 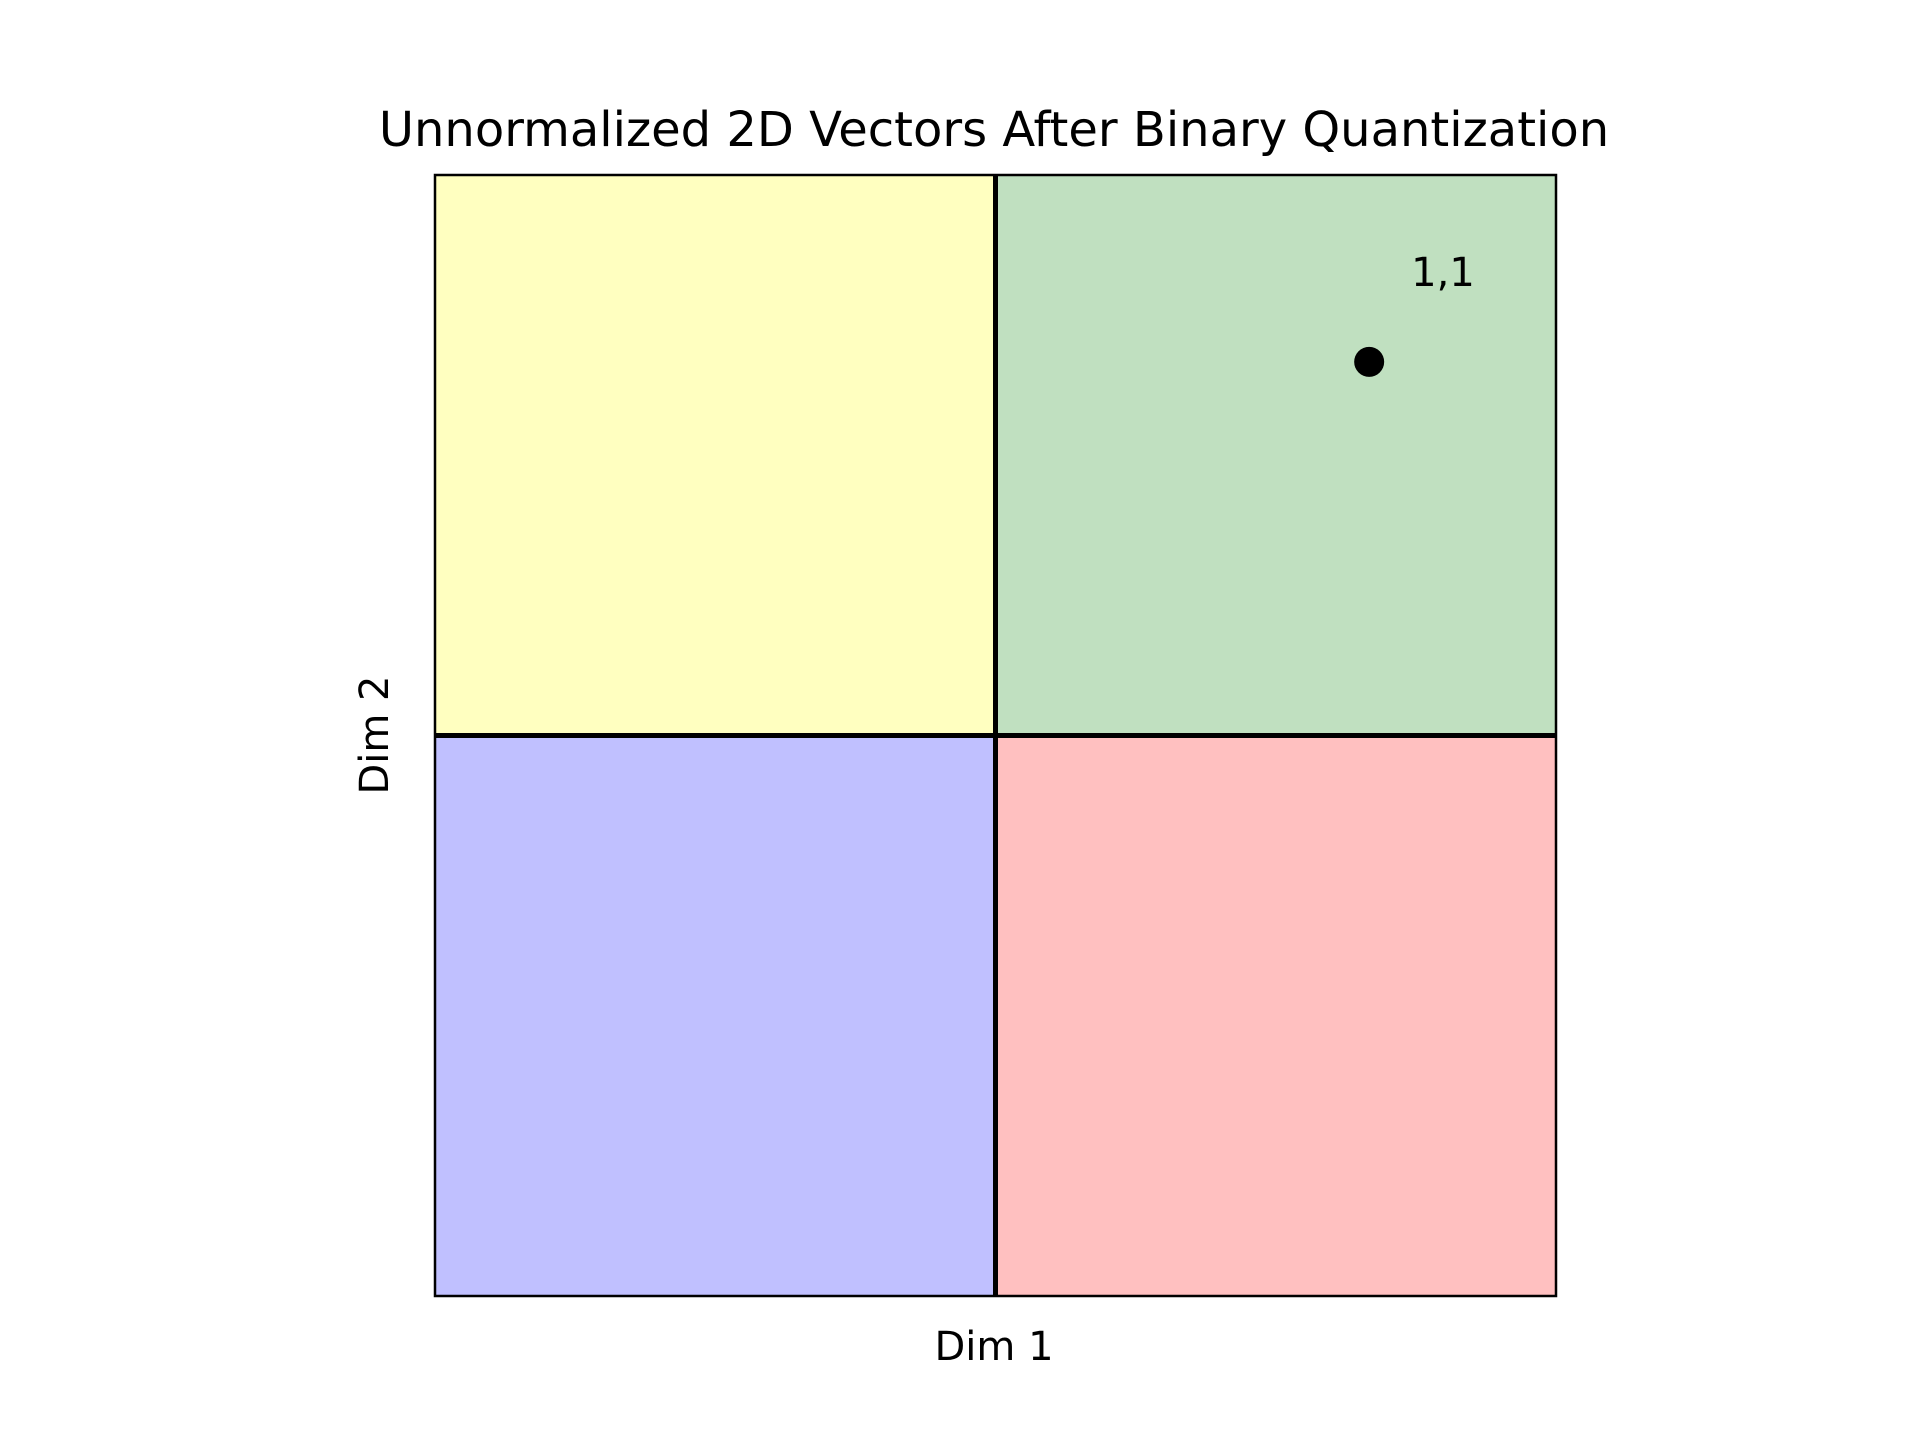 I want to click on x-axis-label: Dim 1, so click(x=993, y=1347).